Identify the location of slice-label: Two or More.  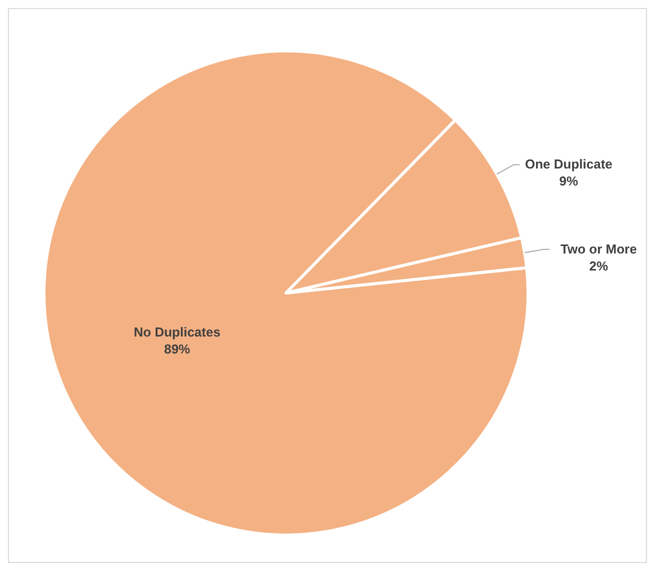
(598, 248).